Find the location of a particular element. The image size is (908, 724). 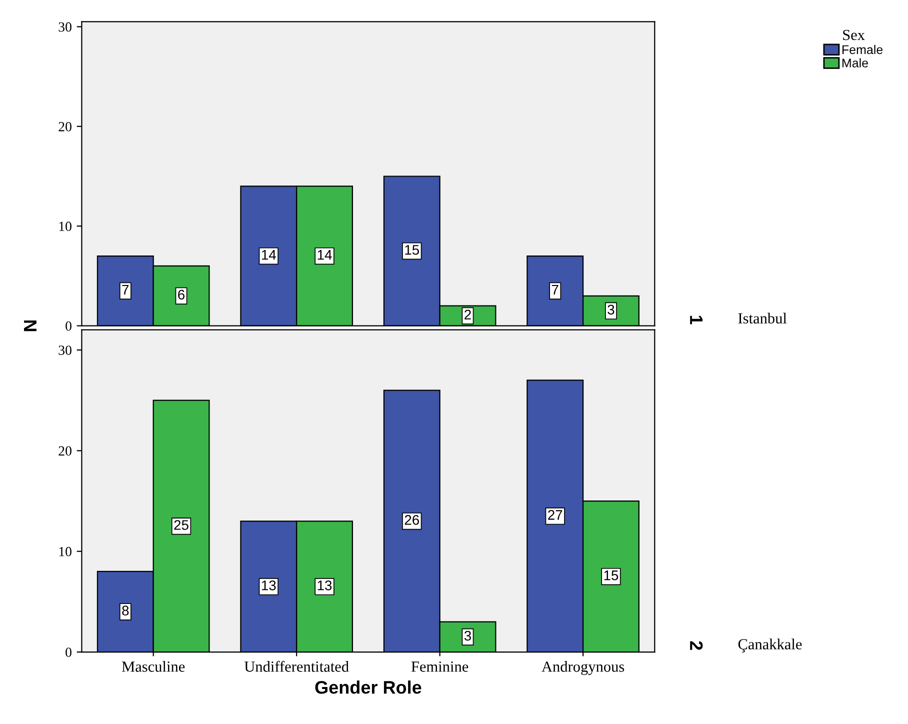

x-tick-label: Undifferentitated is located at coordinates (296, 666).